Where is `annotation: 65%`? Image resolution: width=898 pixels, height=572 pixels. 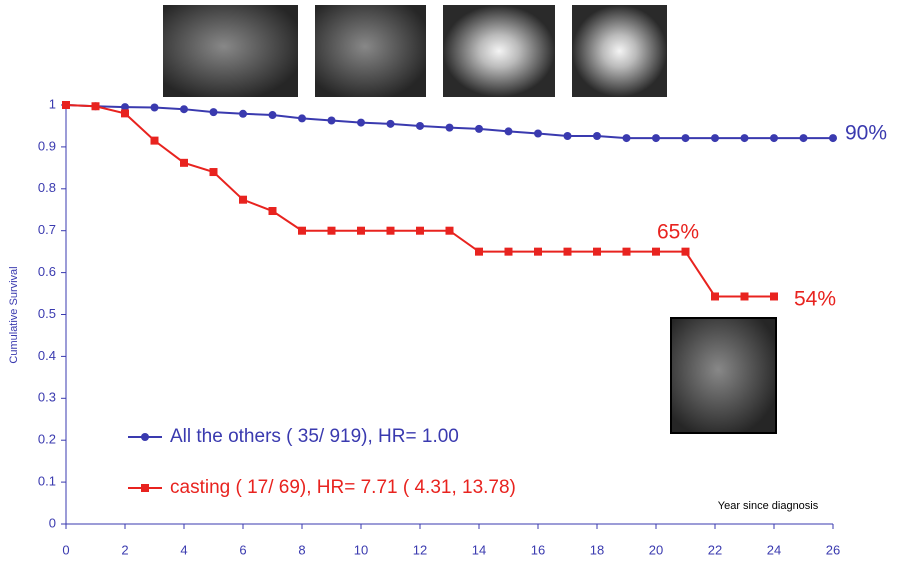 annotation: 65% is located at coordinates (678, 232).